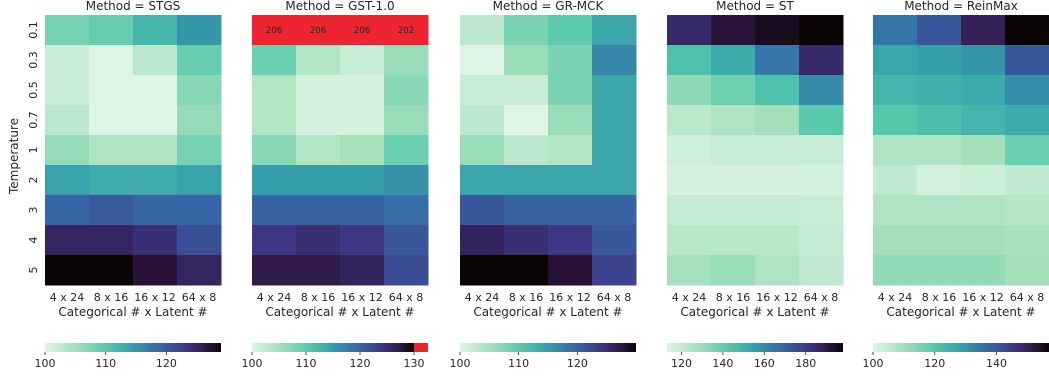 Image resolution: width=1049 pixels, height=379 pixels. What do you see at coordinates (518, 363) in the screenshot?
I see `colorbar-tick-label: 110` at bounding box center [518, 363].